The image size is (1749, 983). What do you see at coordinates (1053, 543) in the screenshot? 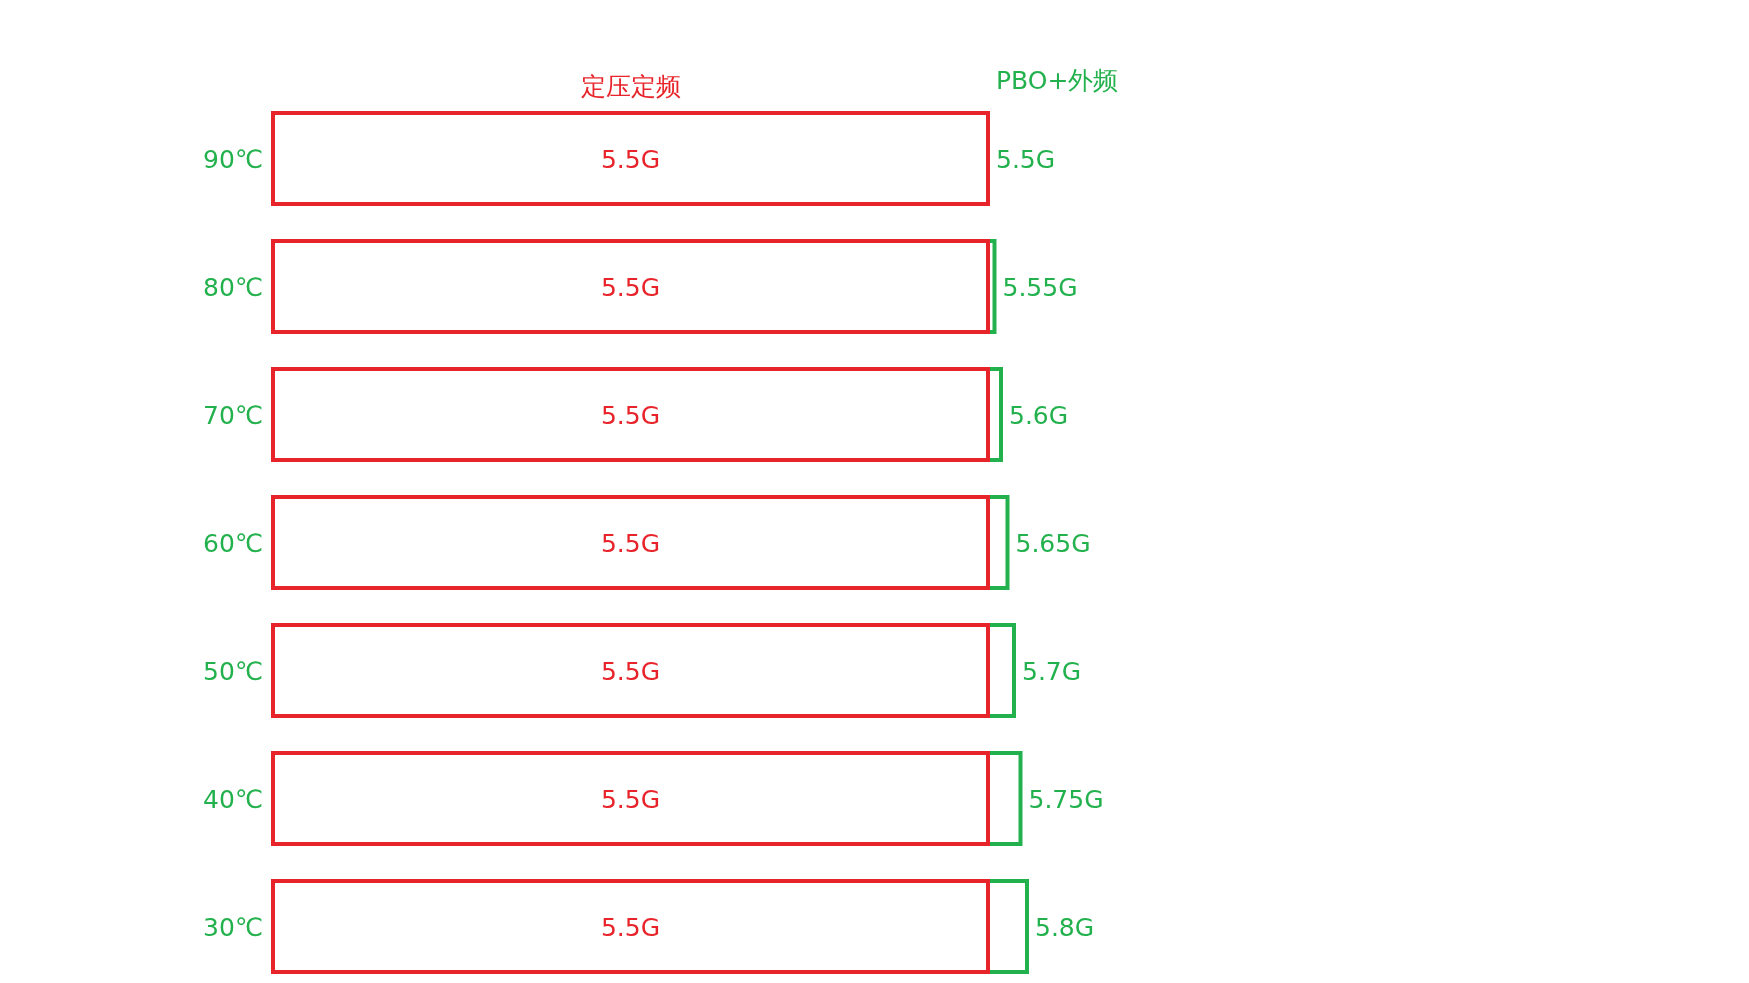
I see `value-label: 5.65G` at bounding box center [1053, 543].